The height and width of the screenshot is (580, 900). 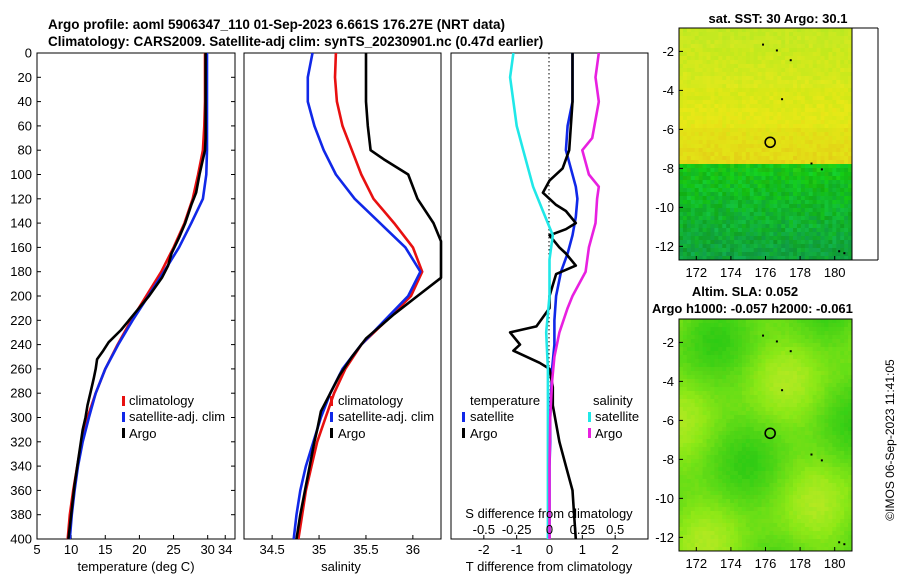 What do you see at coordinates (766, 144) in the screenshot?
I see `sst-heatmap` at bounding box center [766, 144].